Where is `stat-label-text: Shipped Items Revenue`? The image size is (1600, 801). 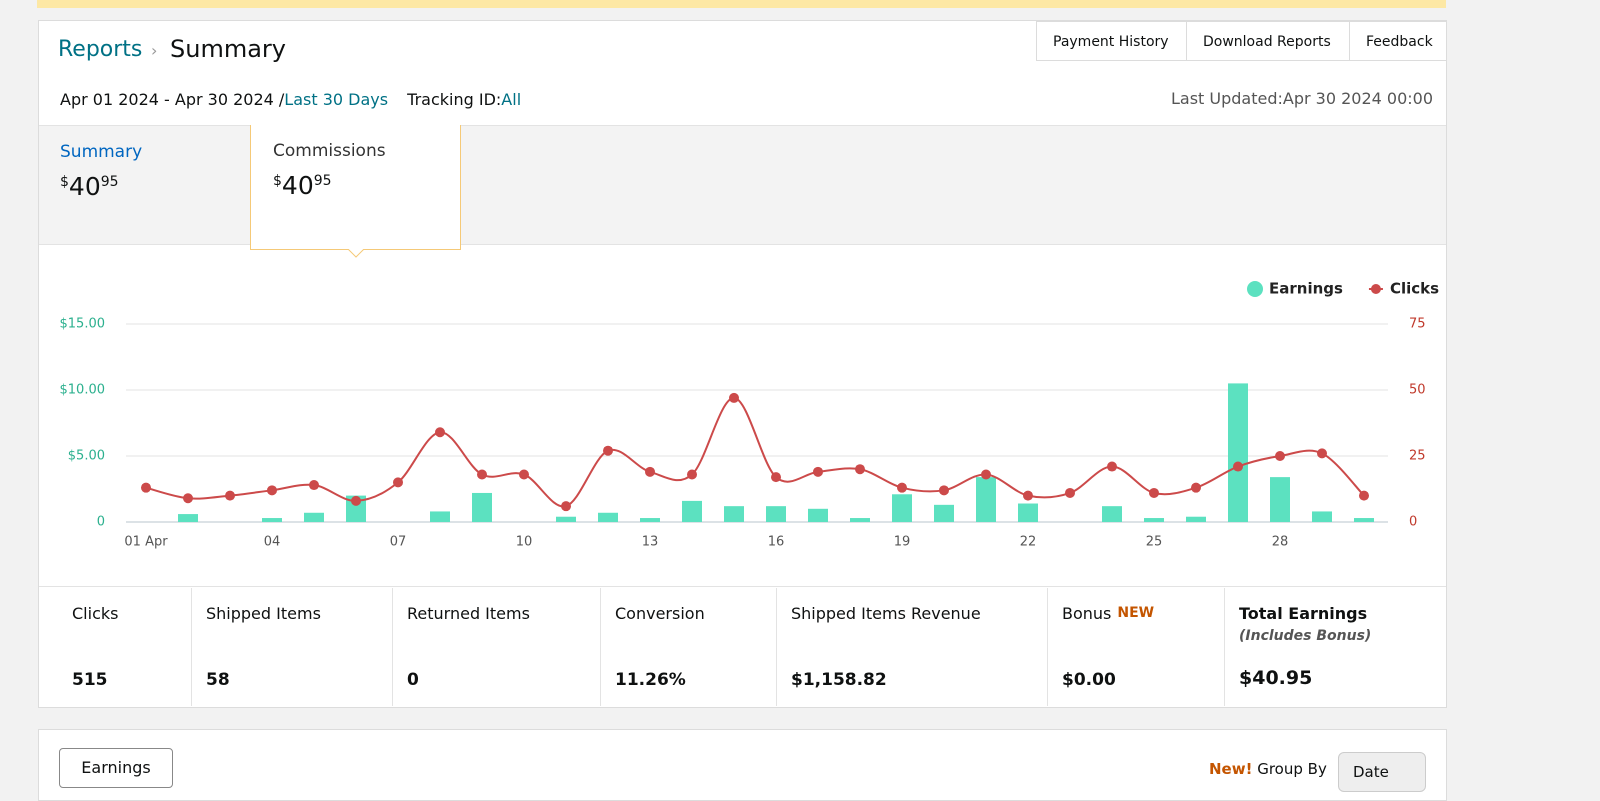 stat-label-text: Shipped Items Revenue is located at coordinates (886, 613).